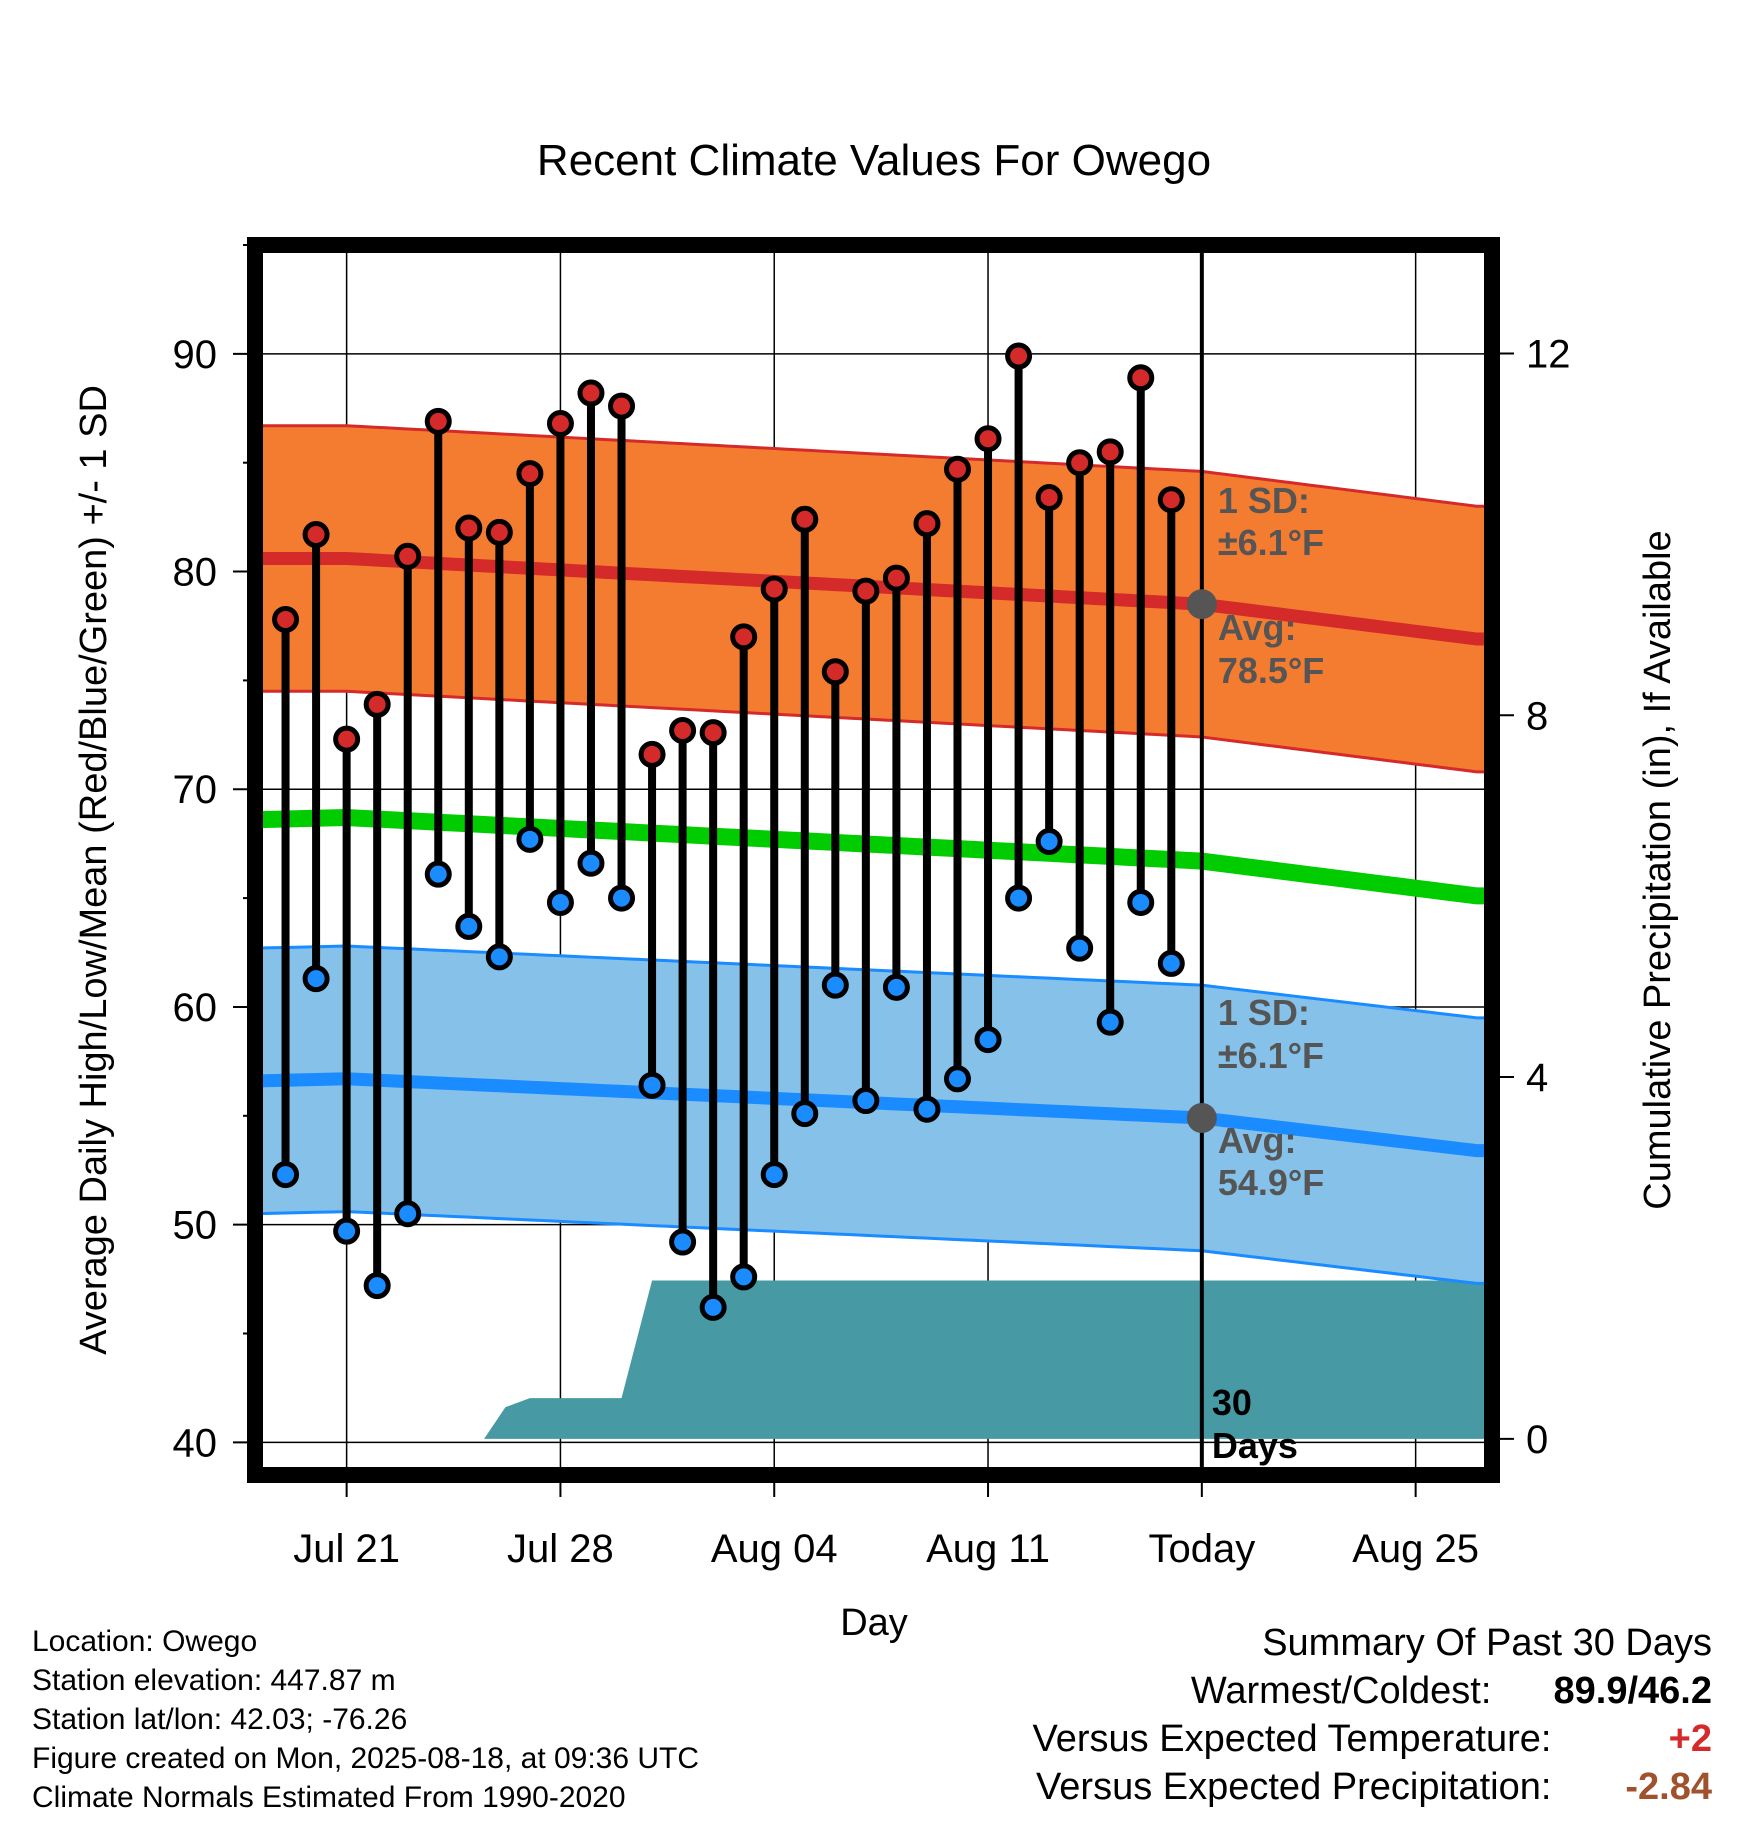 The width and height of the screenshot is (1748, 1828). Describe the element at coordinates (195, 1008) in the screenshot. I see `y-left-tick-label: 60` at that location.